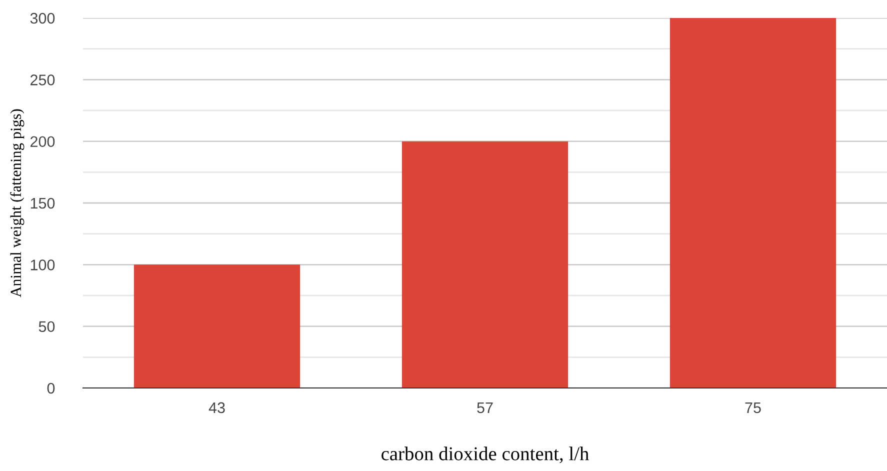 Image resolution: width=887 pixels, height=471 pixels. What do you see at coordinates (42, 265) in the screenshot?
I see `y-tick-label: 100` at bounding box center [42, 265].